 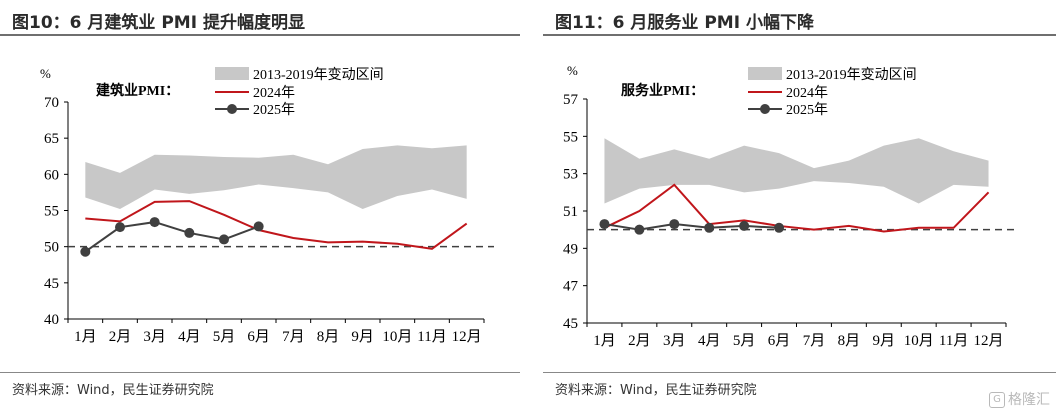 What do you see at coordinates (1029, 400) in the screenshot?
I see `watermark-text: 格隆汇` at bounding box center [1029, 400].